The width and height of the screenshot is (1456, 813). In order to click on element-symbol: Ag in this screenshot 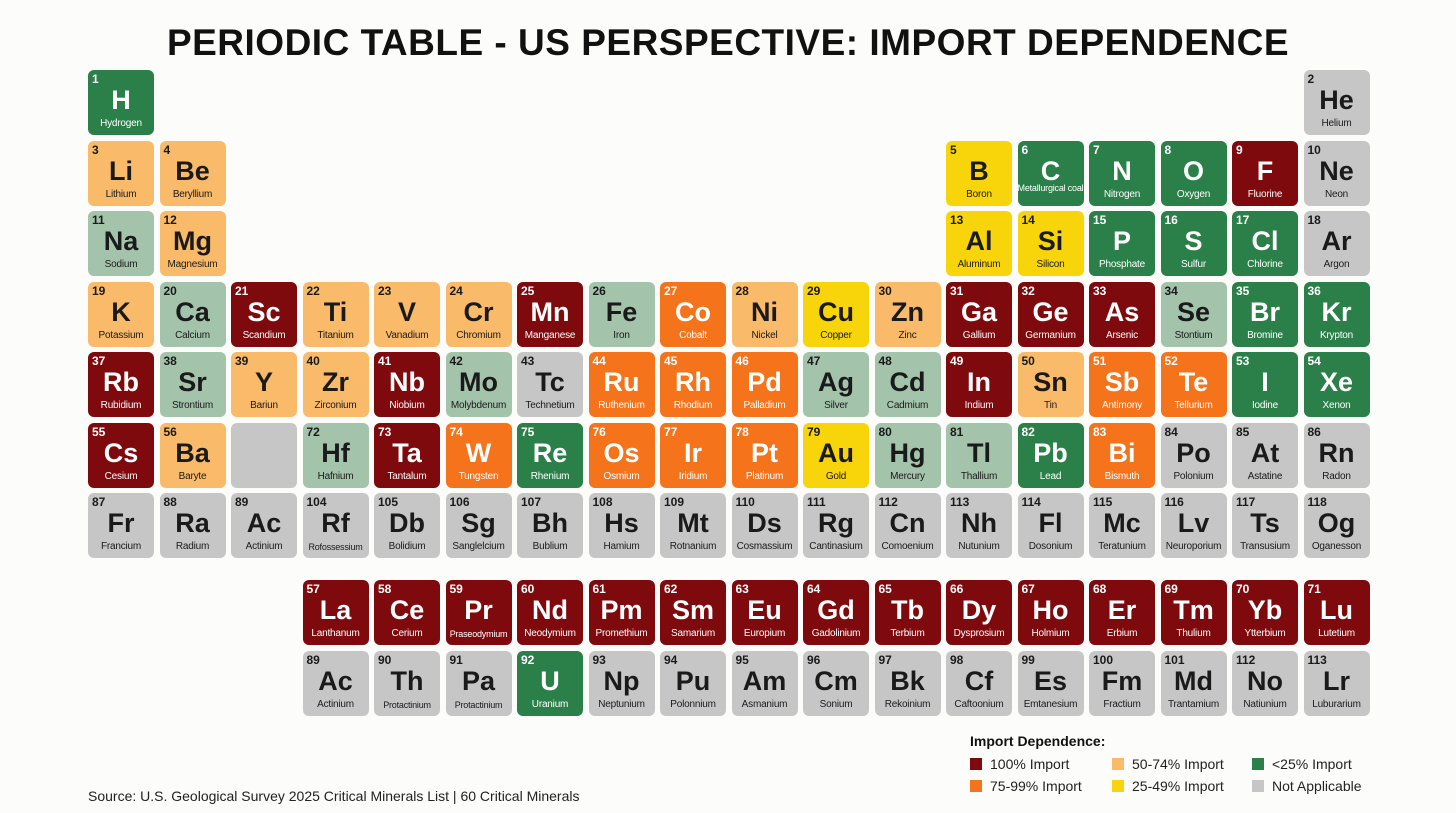, I will do `click(836, 382)`.